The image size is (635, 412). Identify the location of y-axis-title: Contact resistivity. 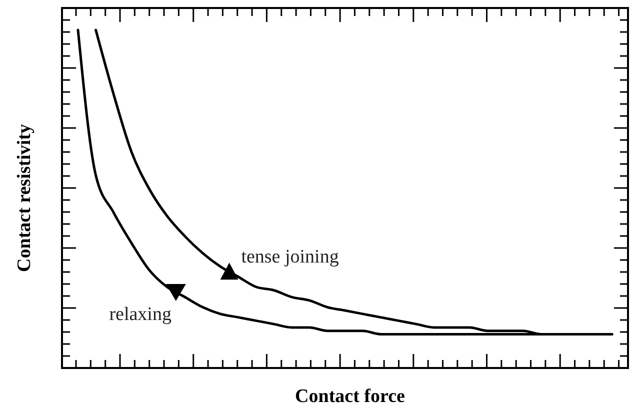
(24, 198).